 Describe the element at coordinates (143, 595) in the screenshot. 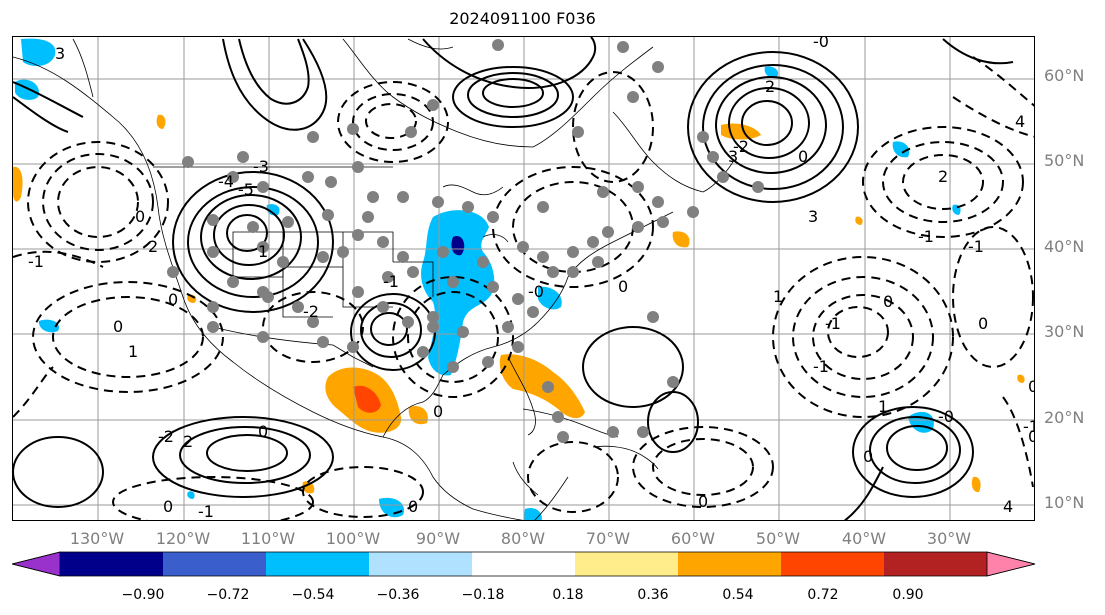

I see `colorbar-tick-label: −0.90` at that location.